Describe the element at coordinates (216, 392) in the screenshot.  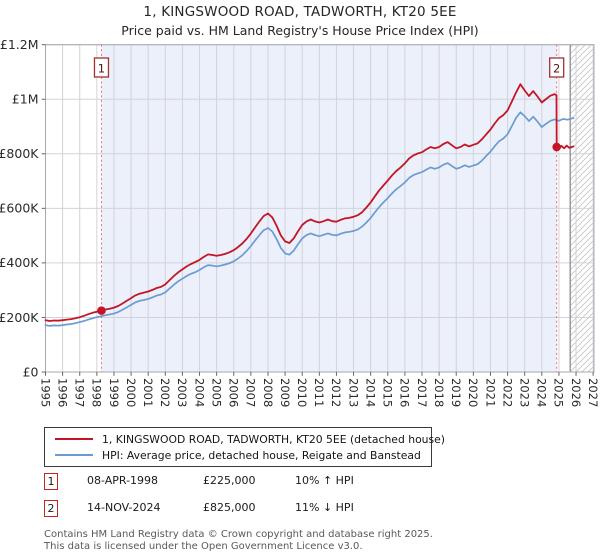
I see `x-tick-label: 2005` at that location.